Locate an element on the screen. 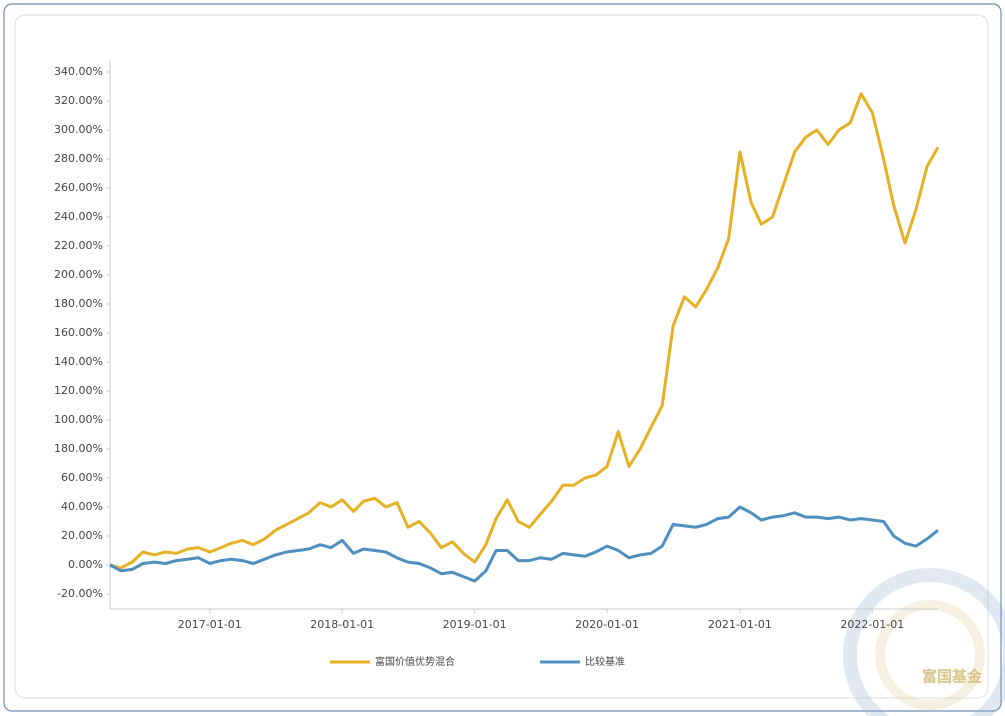 The width and height of the screenshot is (1005, 716). y-tick-label: 0.00% is located at coordinates (85, 564).